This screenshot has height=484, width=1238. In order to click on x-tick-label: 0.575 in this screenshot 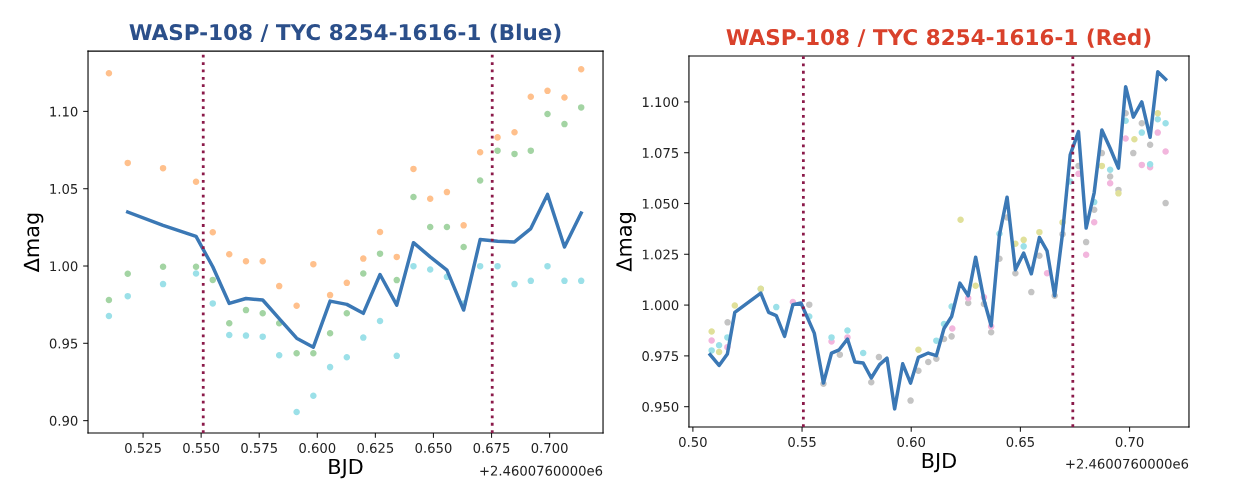, I will do `click(259, 447)`.